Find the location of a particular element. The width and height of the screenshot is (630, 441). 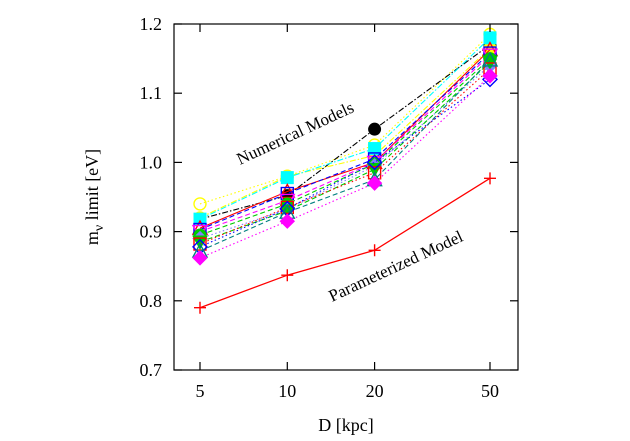

x-tick-label: 50 is located at coordinates (490, 391).